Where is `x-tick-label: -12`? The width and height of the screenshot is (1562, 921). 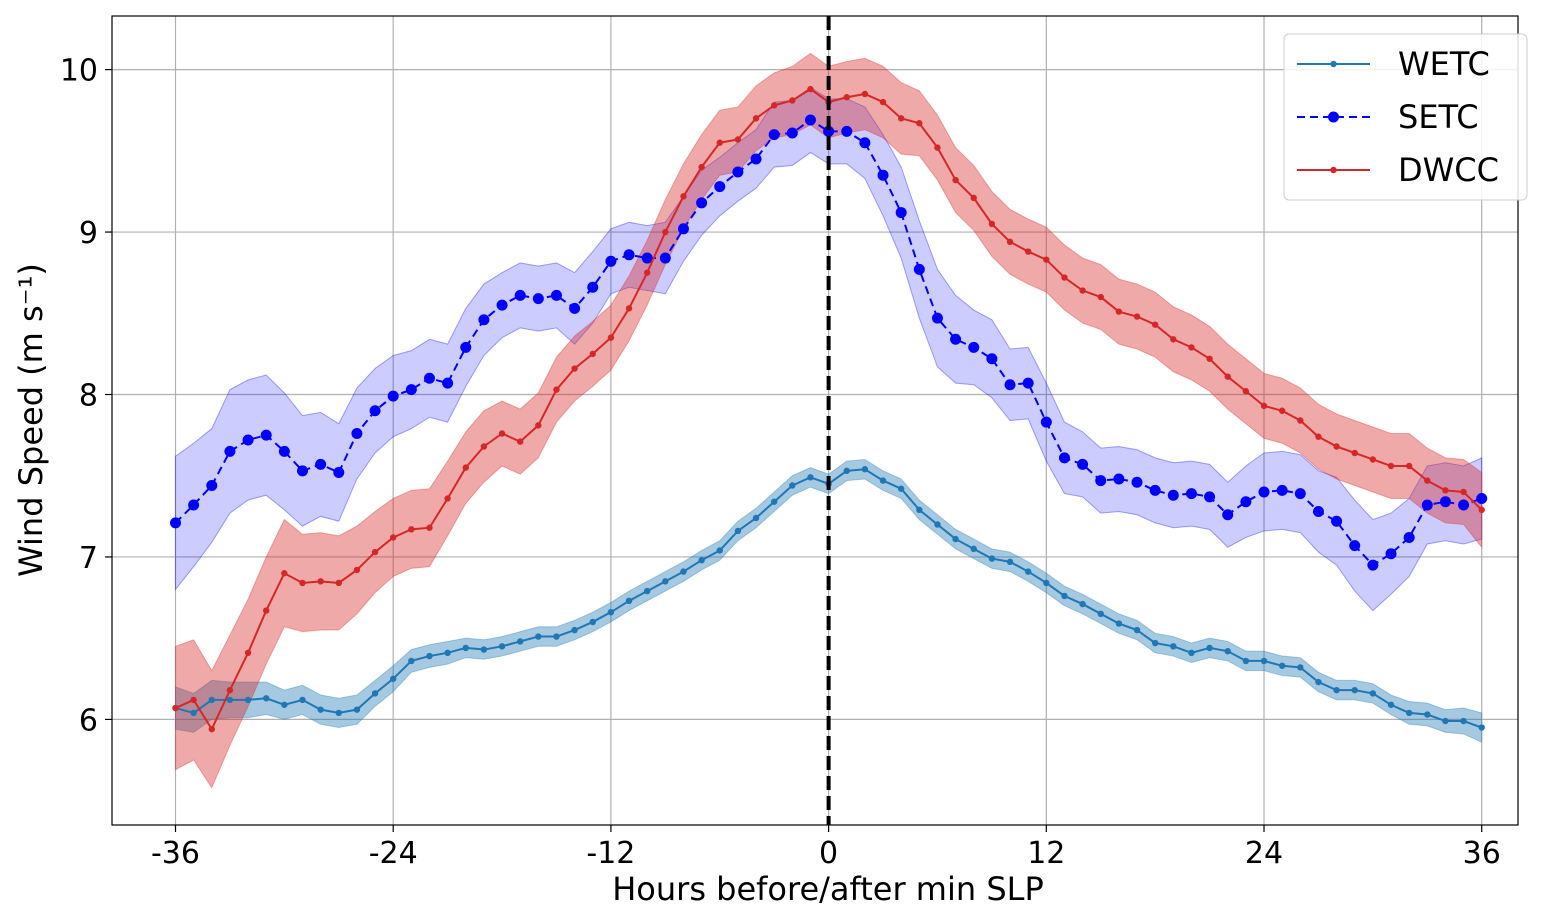 x-tick-label: -12 is located at coordinates (610, 853).